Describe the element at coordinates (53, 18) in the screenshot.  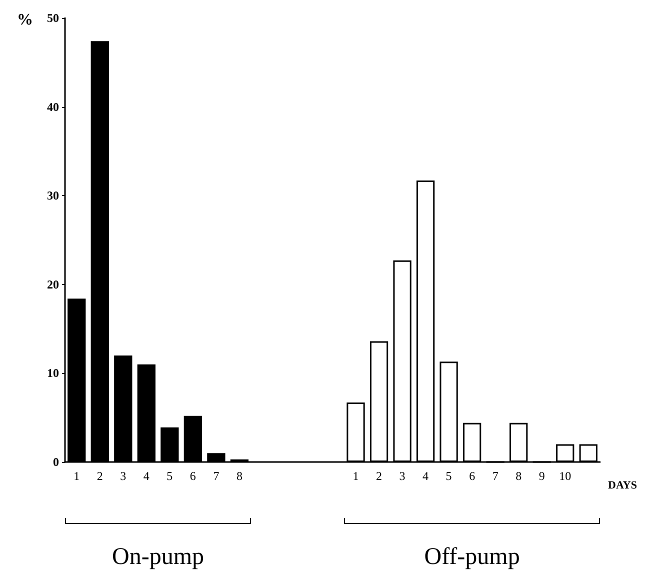
I see `y-tick-label: 50` at that location.